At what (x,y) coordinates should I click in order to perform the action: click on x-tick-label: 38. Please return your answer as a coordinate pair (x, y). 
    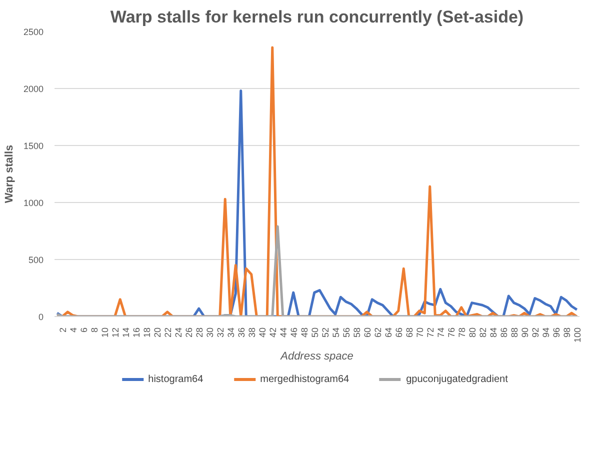
    Looking at the image, I should click on (251, 332).